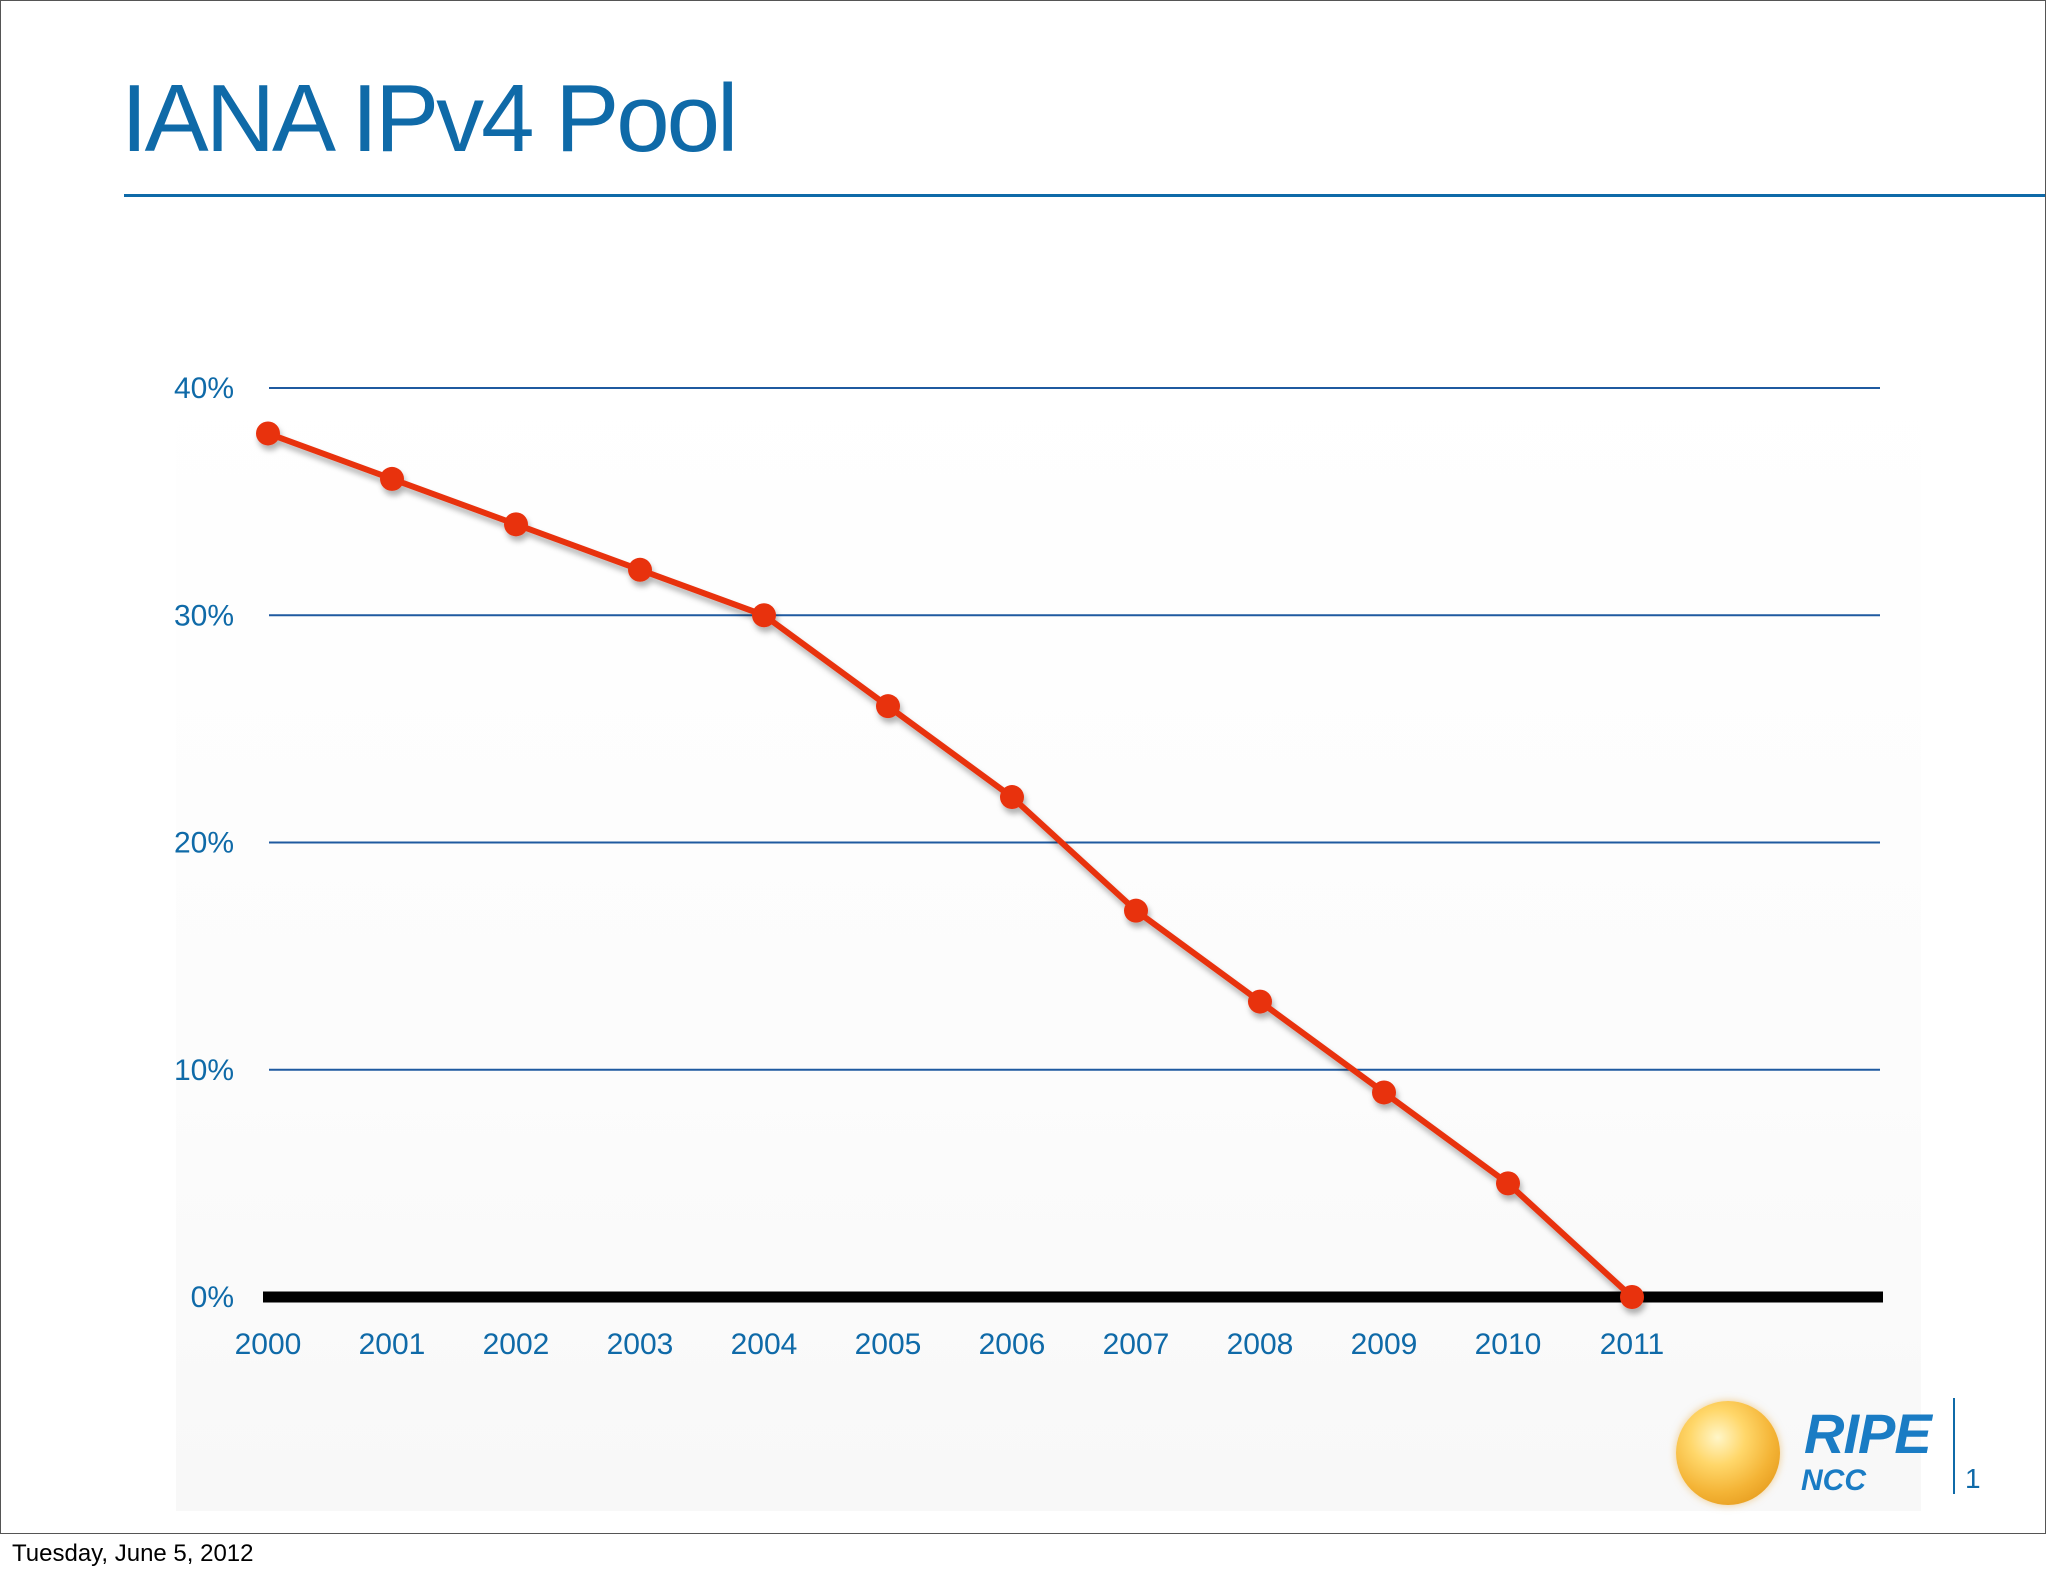 The image size is (2048, 1576). Describe the element at coordinates (1954, 1446) in the screenshot. I see `logo-divider` at that location.